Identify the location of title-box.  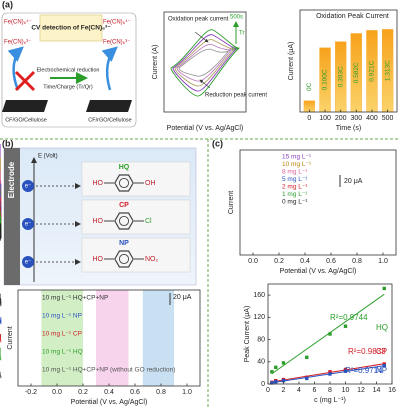
(71, 28).